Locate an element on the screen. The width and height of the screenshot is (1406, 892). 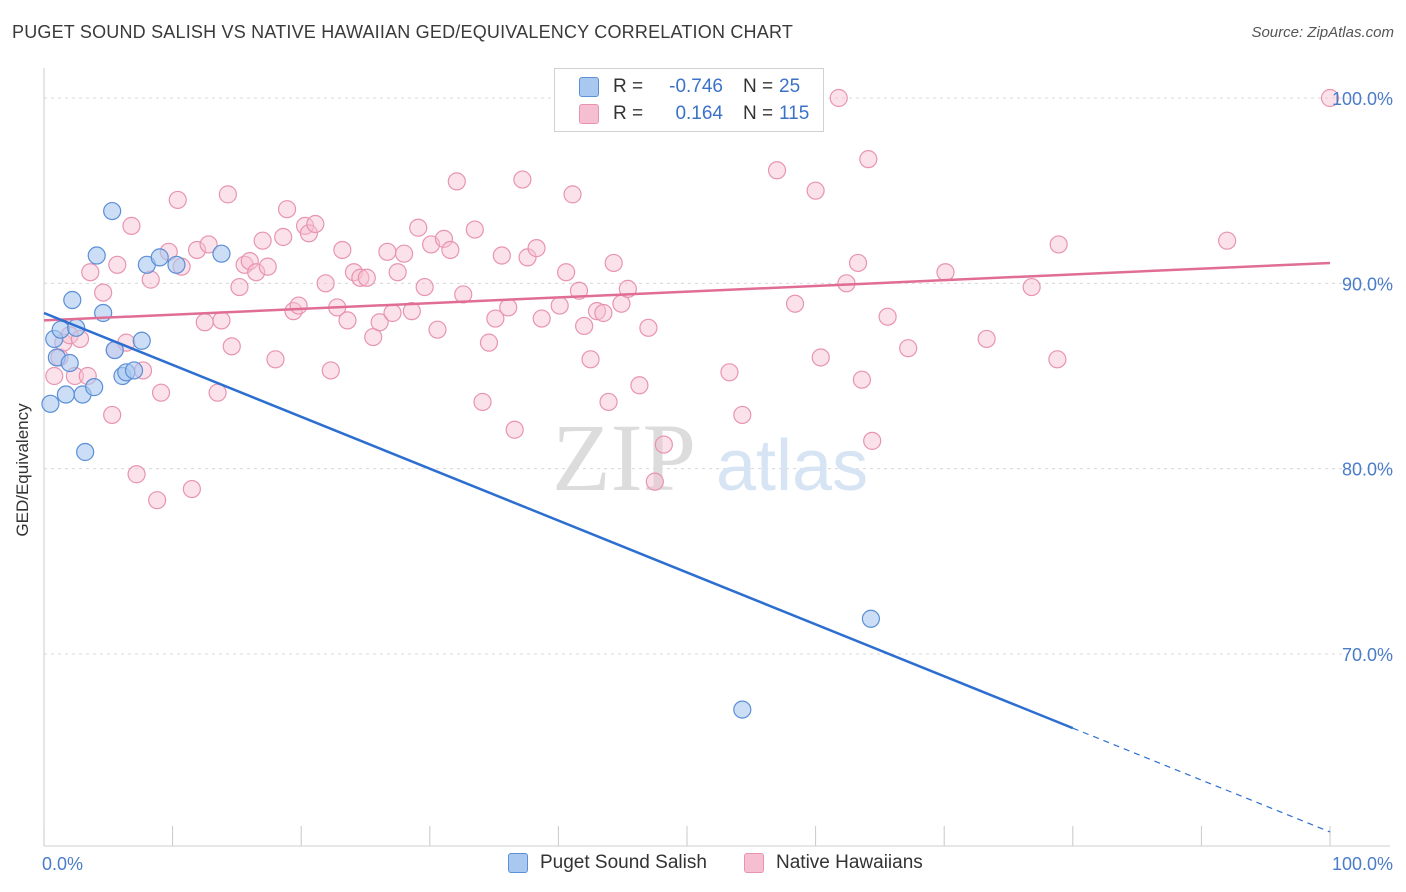
watermark-atlas: atlas is located at coordinates (792, 466).